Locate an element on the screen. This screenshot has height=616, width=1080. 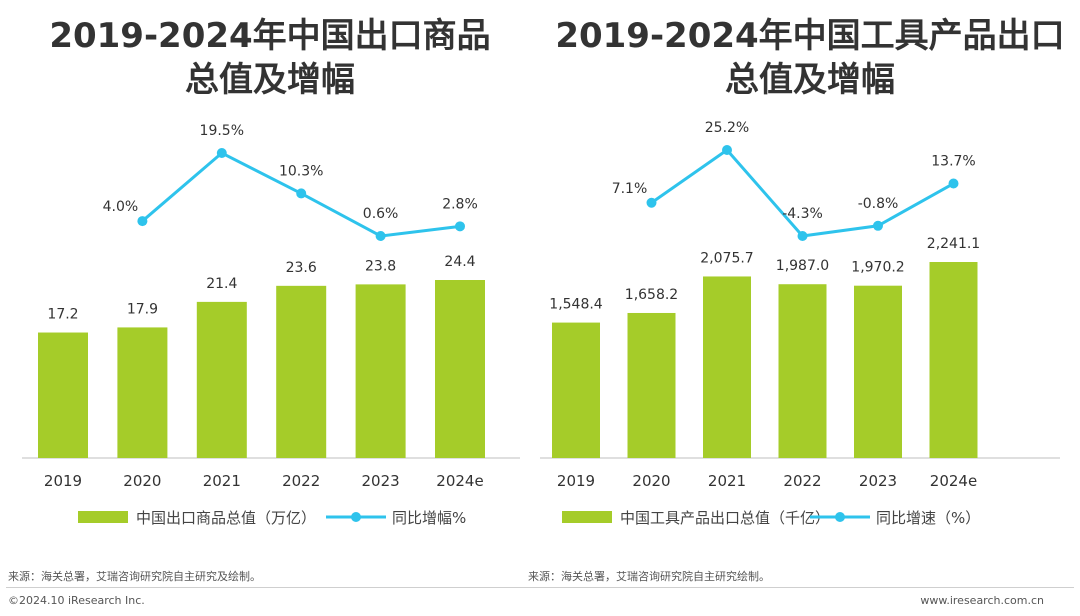
chart-legend: 中国出口商品总值（万亿） 同比增幅% is located at coordinates (270, 517).